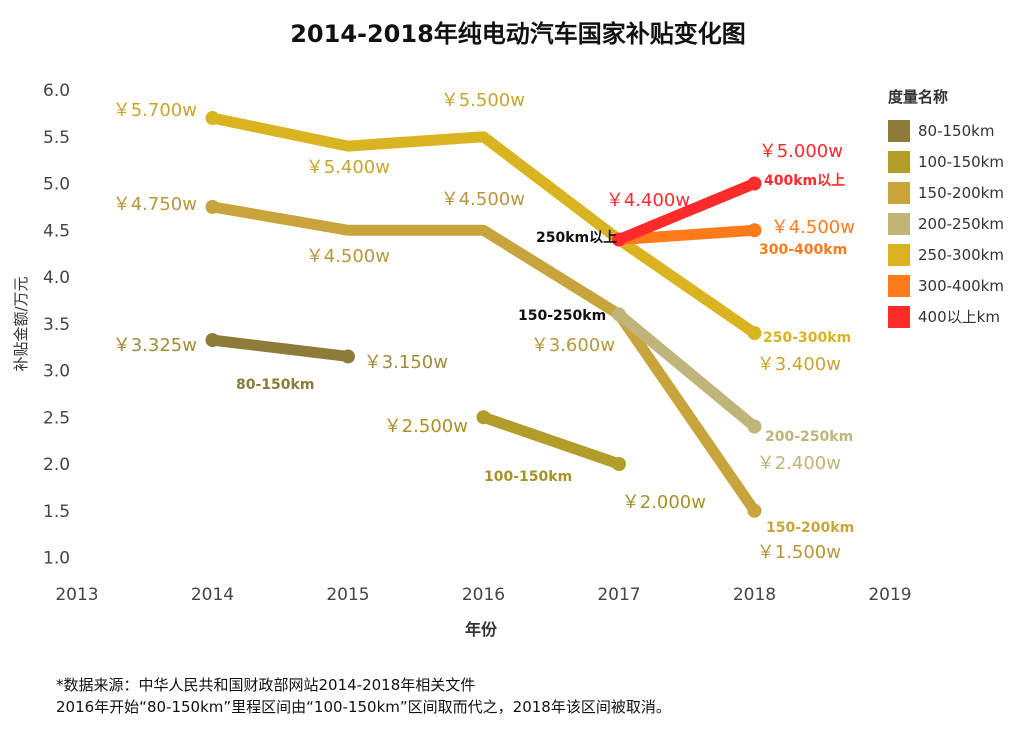  What do you see at coordinates (56, 138) in the screenshot?
I see `y-tick-label: 5.5` at bounding box center [56, 138].